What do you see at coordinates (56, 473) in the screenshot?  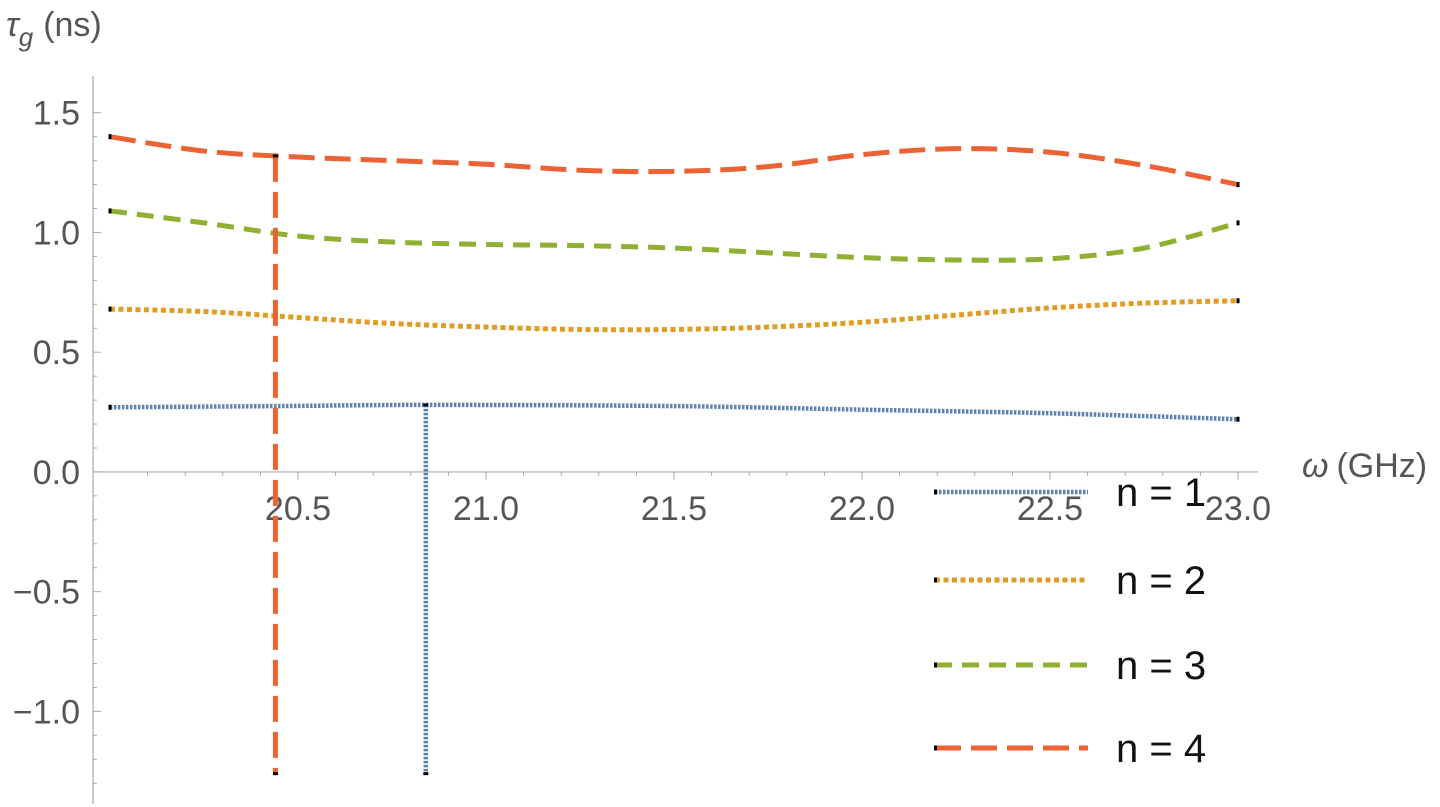 I see `y-tick-label: 0.0` at bounding box center [56, 473].